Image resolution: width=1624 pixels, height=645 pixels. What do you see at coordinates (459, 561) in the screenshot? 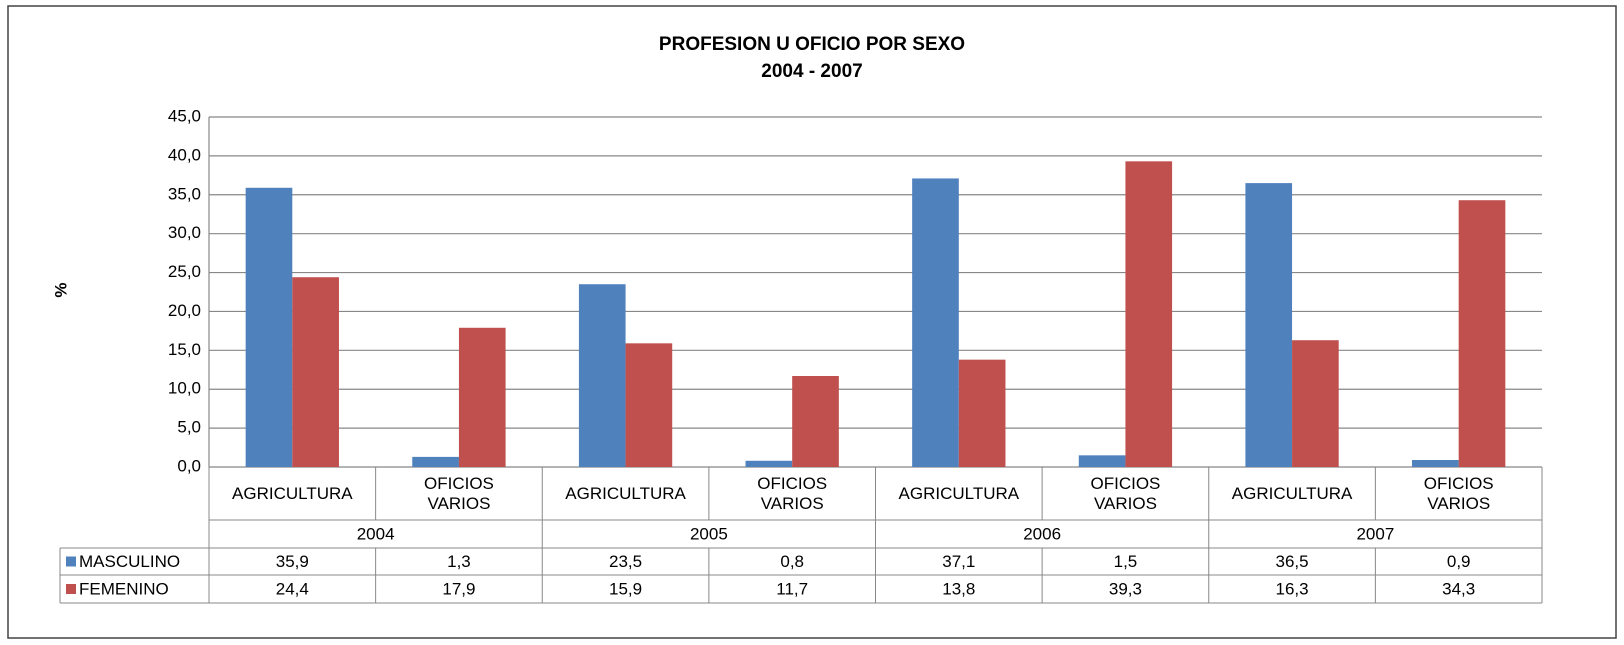
I see `table-value: 1,3` at bounding box center [459, 561].